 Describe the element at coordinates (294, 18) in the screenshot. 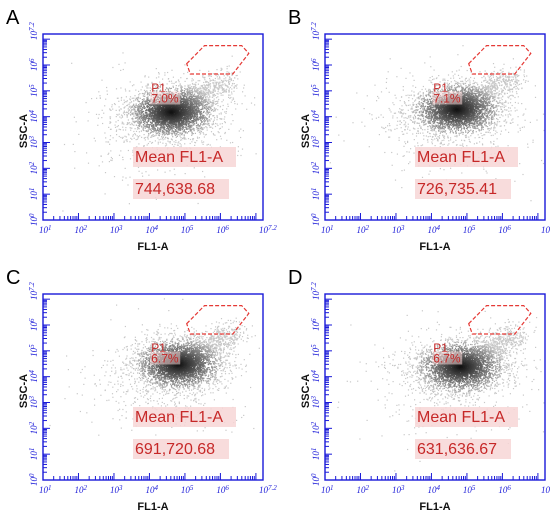

I see `panel-letter: B` at that location.